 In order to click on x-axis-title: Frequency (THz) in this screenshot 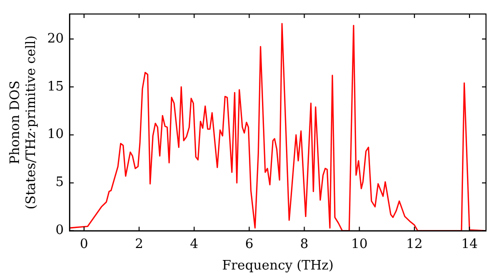, I will do `click(278, 266)`.